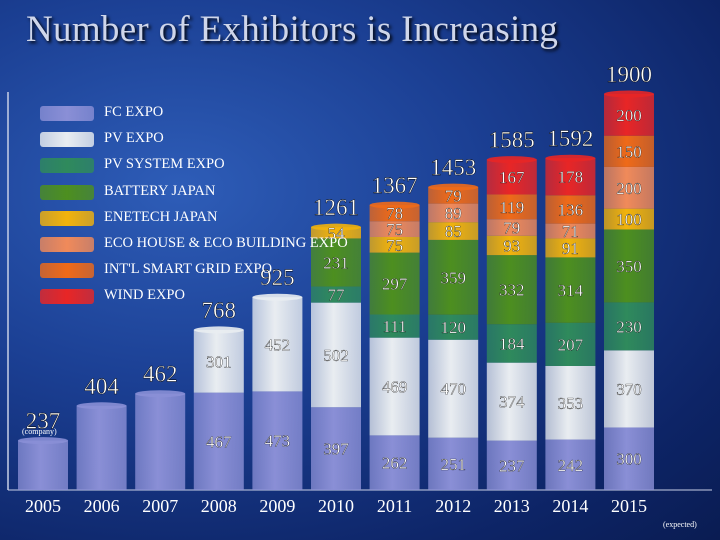 Image resolution: width=720 pixels, height=540 pixels. I want to click on total-label: 404, so click(101, 386).